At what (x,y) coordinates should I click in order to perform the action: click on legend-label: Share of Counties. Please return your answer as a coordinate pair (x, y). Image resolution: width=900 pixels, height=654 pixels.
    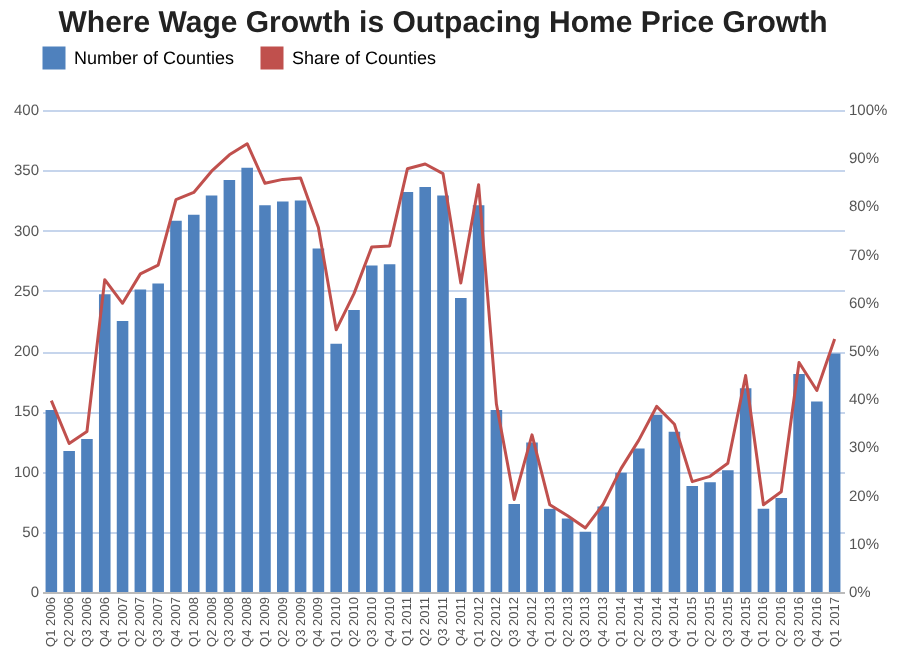
    Looking at the image, I should click on (365, 58).